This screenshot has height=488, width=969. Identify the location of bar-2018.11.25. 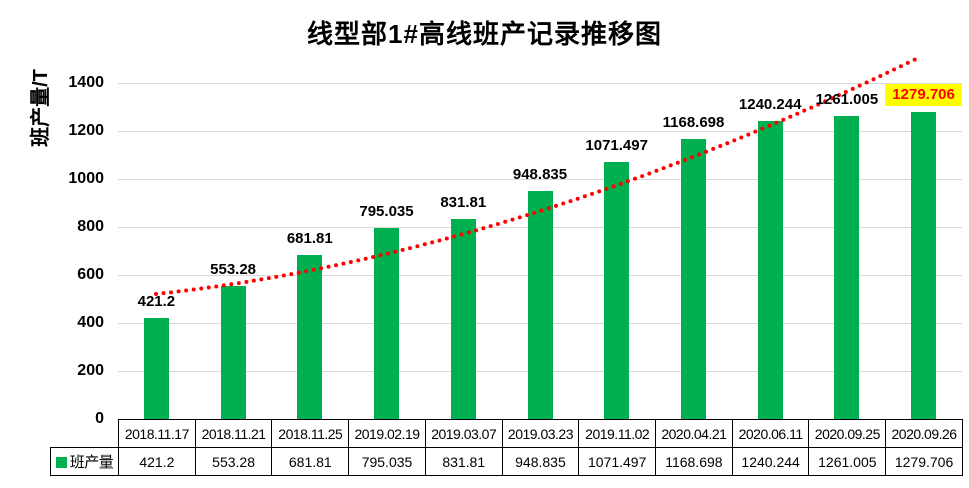
(310, 337).